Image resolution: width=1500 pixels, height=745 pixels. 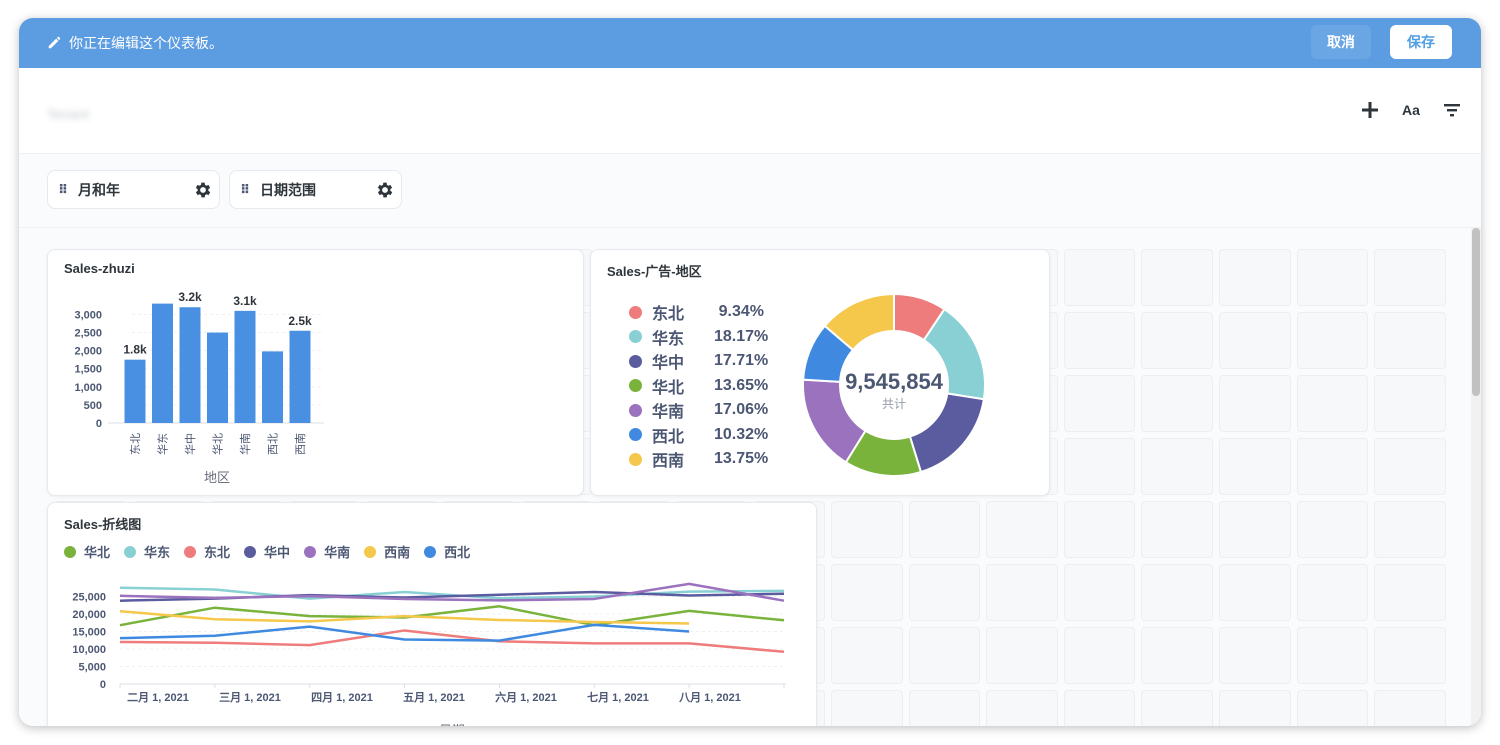 What do you see at coordinates (99, 268) in the screenshot?
I see `card-title: Sales-zhuzi` at bounding box center [99, 268].